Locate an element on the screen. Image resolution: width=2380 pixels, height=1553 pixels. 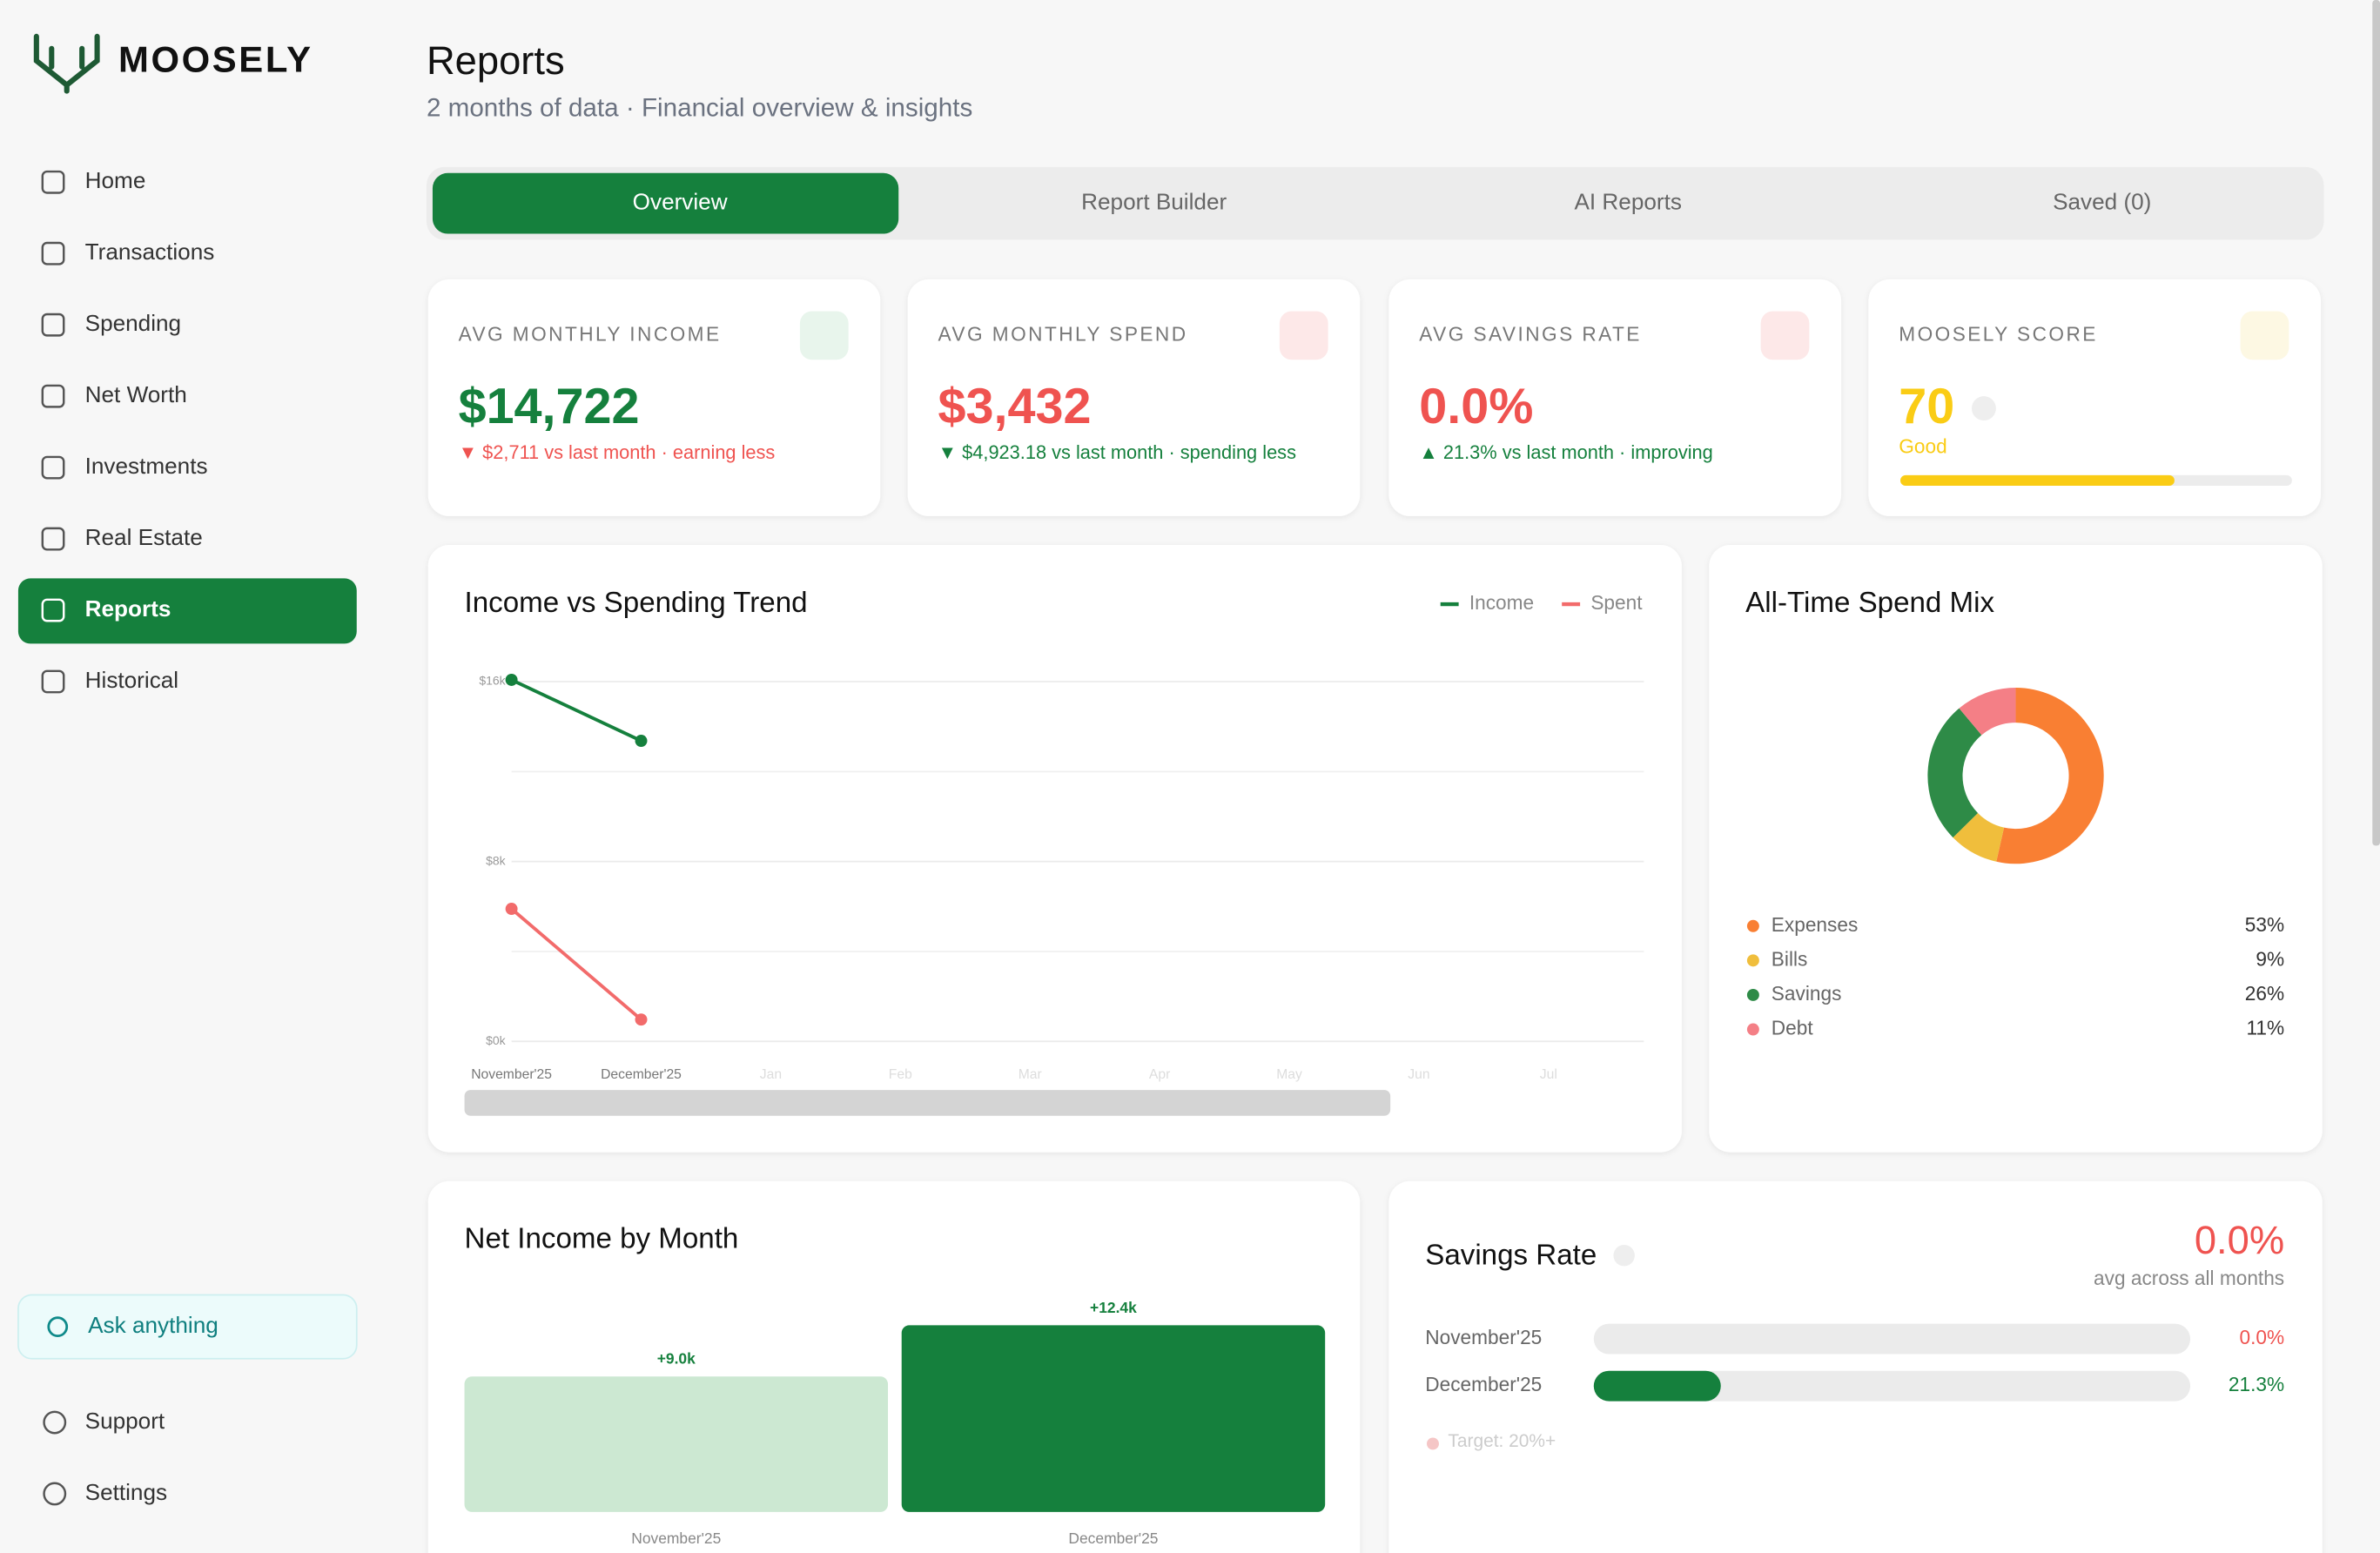
y-tick-label: $8k is located at coordinates (496, 860).